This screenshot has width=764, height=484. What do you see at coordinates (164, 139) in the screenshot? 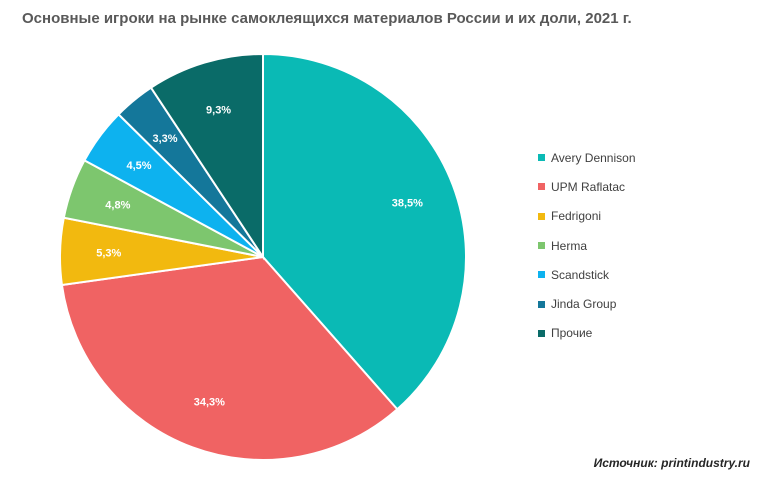
I see `slice-label-5: 3,3%` at bounding box center [164, 139].